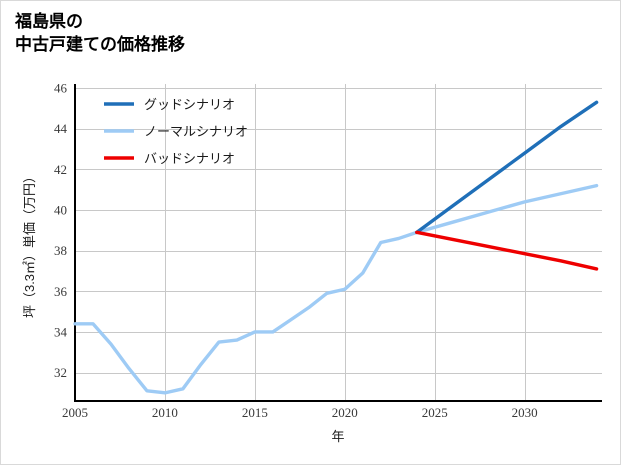 The height and width of the screenshot is (465, 621). I want to click on x-tick-label: 2020, so click(345, 412).